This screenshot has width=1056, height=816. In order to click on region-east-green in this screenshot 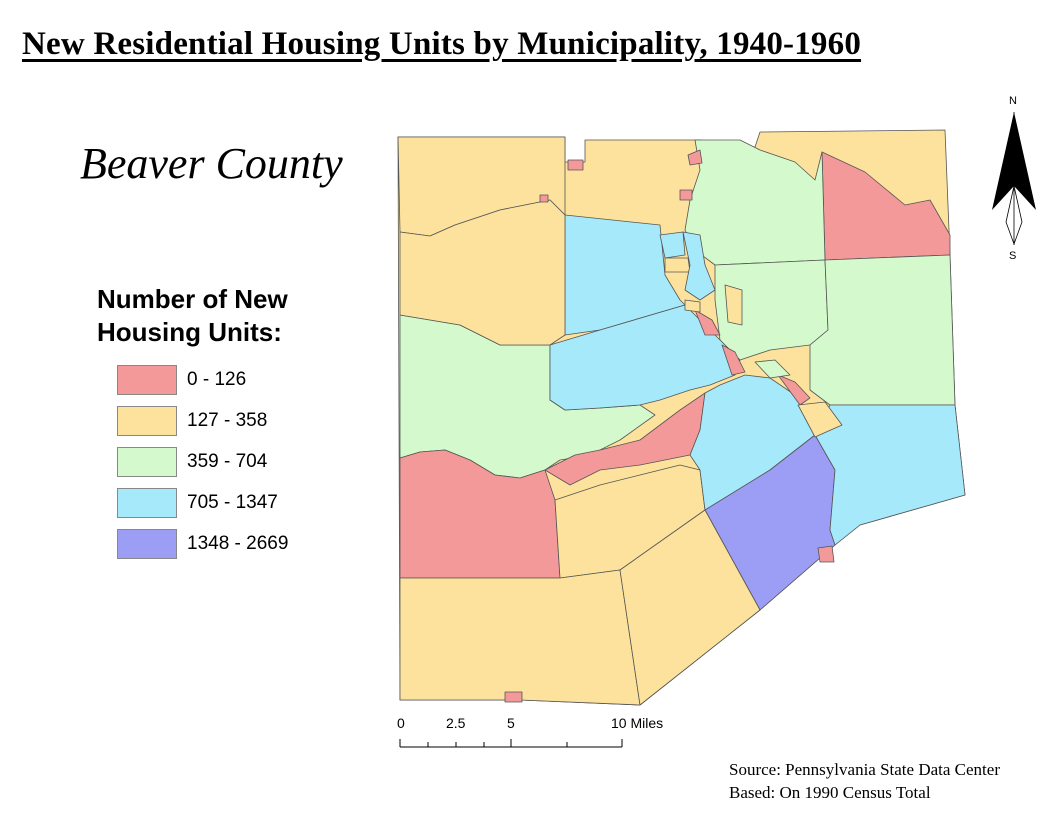, I will do `click(882, 330)`.